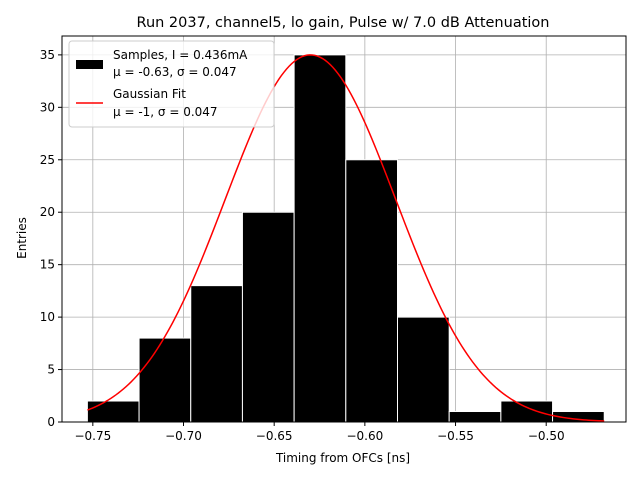 This screenshot has width=640, height=484. What do you see at coordinates (364, 436) in the screenshot?
I see `x-tick-label: −0.60` at bounding box center [364, 436].